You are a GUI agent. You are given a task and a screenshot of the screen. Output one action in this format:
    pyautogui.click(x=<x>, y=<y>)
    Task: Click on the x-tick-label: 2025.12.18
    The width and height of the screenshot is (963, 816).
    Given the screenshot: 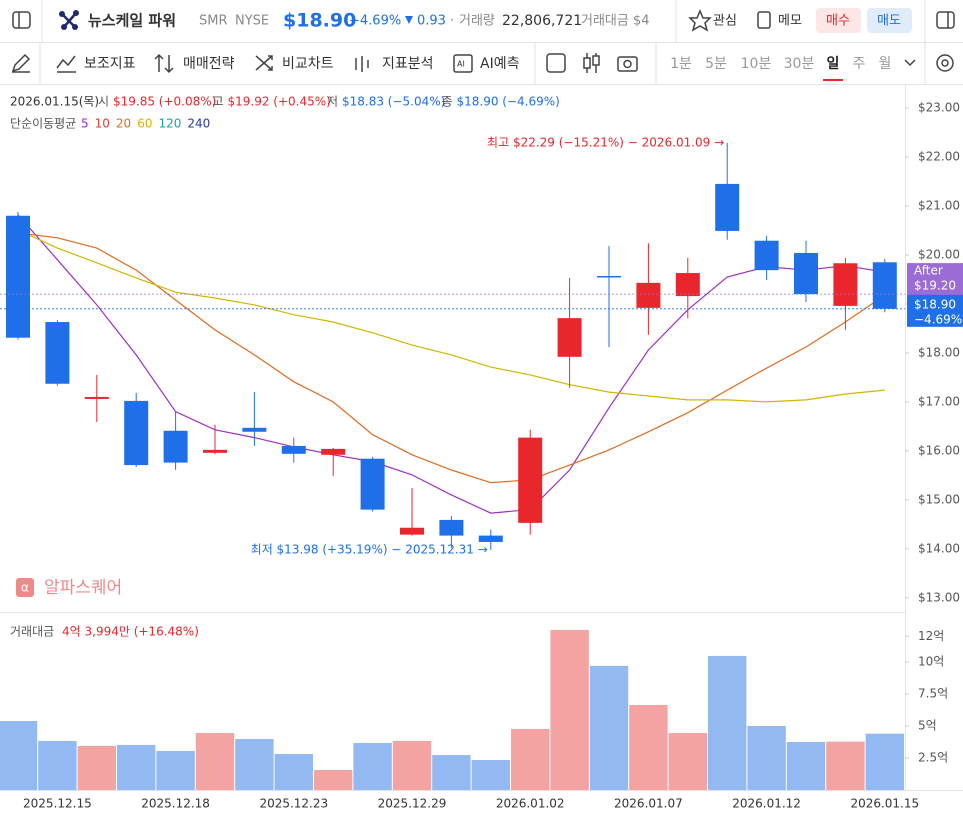 What is the action you would take?
    pyautogui.click(x=175, y=804)
    